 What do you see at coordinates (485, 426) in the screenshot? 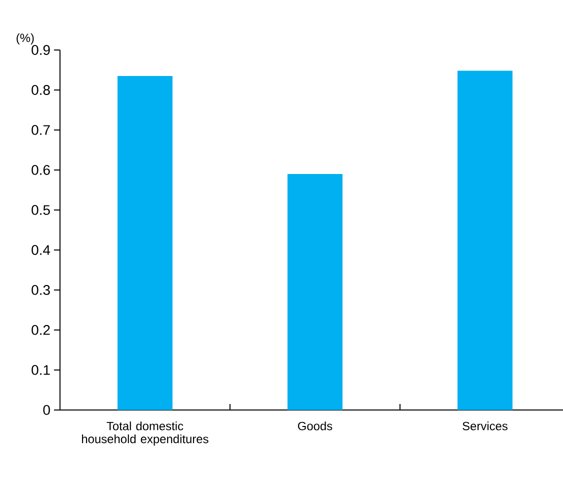
I see `x-tick-label: Services` at bounding box center [485, 426].